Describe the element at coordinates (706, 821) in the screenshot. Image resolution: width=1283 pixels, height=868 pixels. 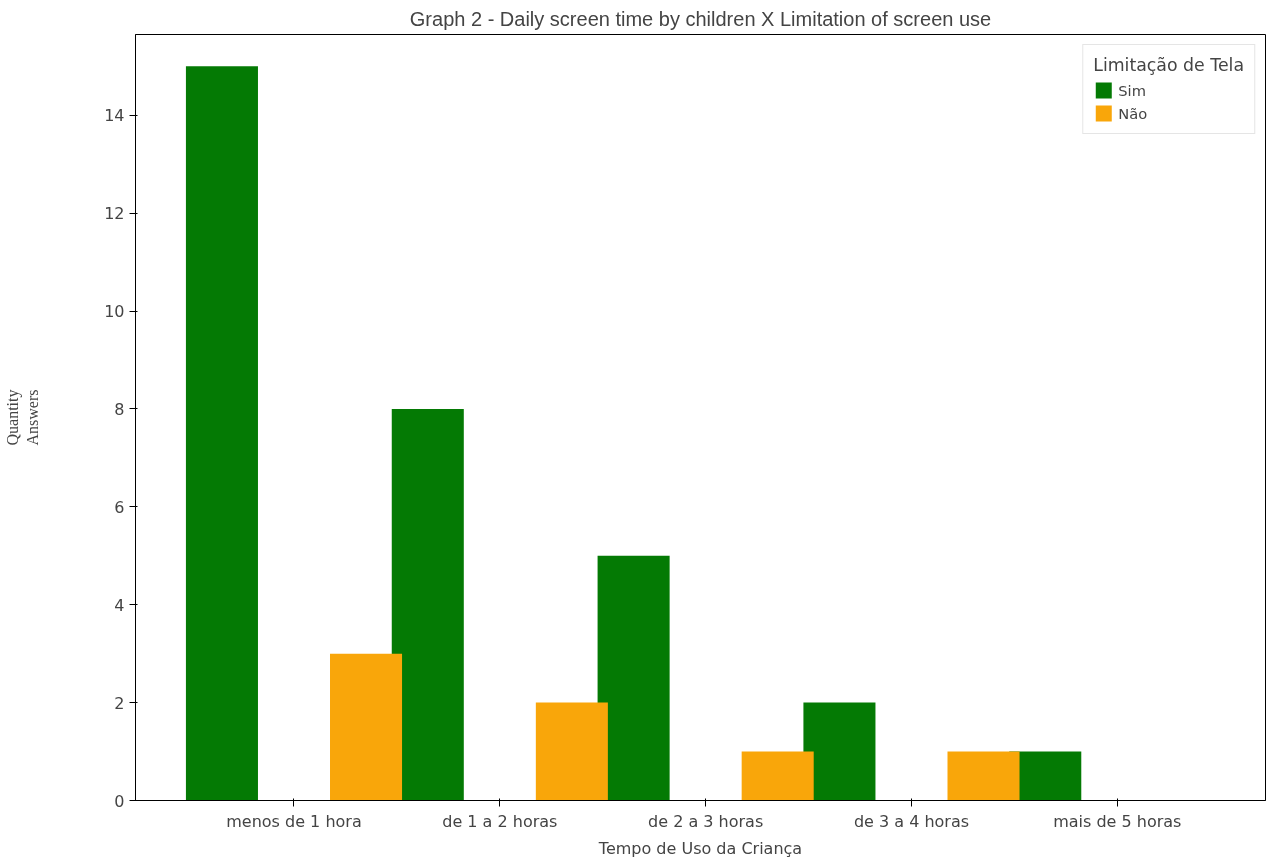
I see `x-tick-label: de 2 a 3 horas` at that location.